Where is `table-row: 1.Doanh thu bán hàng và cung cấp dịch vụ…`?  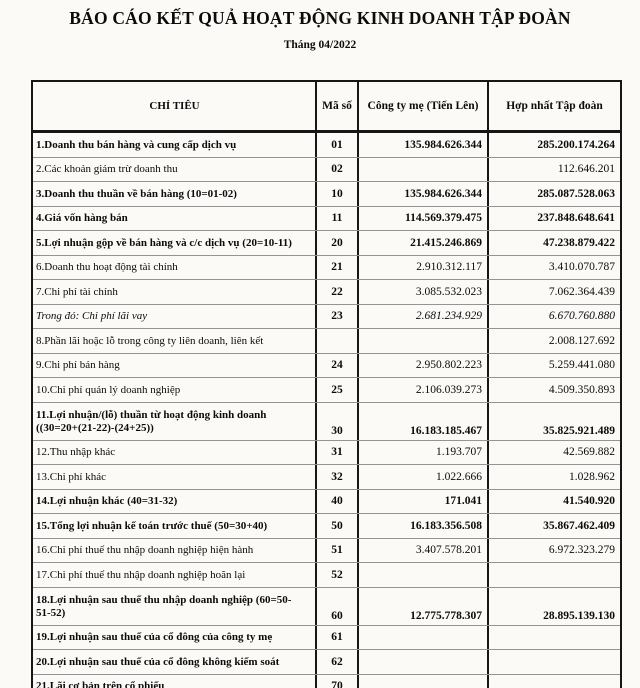 table-row: 1.Doanh thu bán hàng và cung cấp dịch vụ… is located at coordinates (326, 145).